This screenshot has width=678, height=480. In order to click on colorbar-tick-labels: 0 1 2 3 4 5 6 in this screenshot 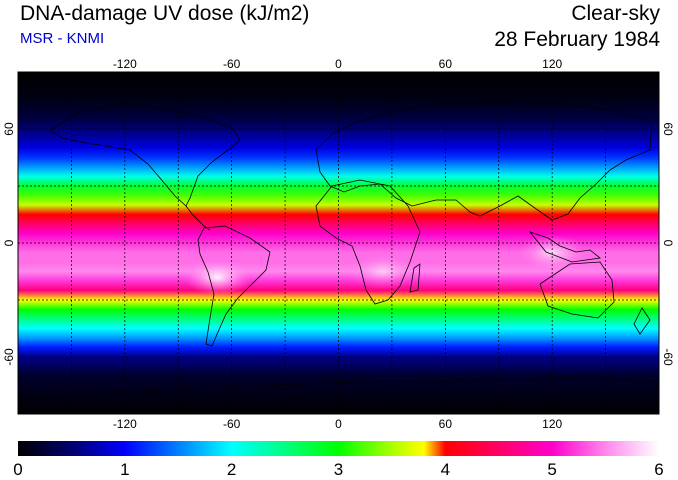, I will do `click(338, 469)`.